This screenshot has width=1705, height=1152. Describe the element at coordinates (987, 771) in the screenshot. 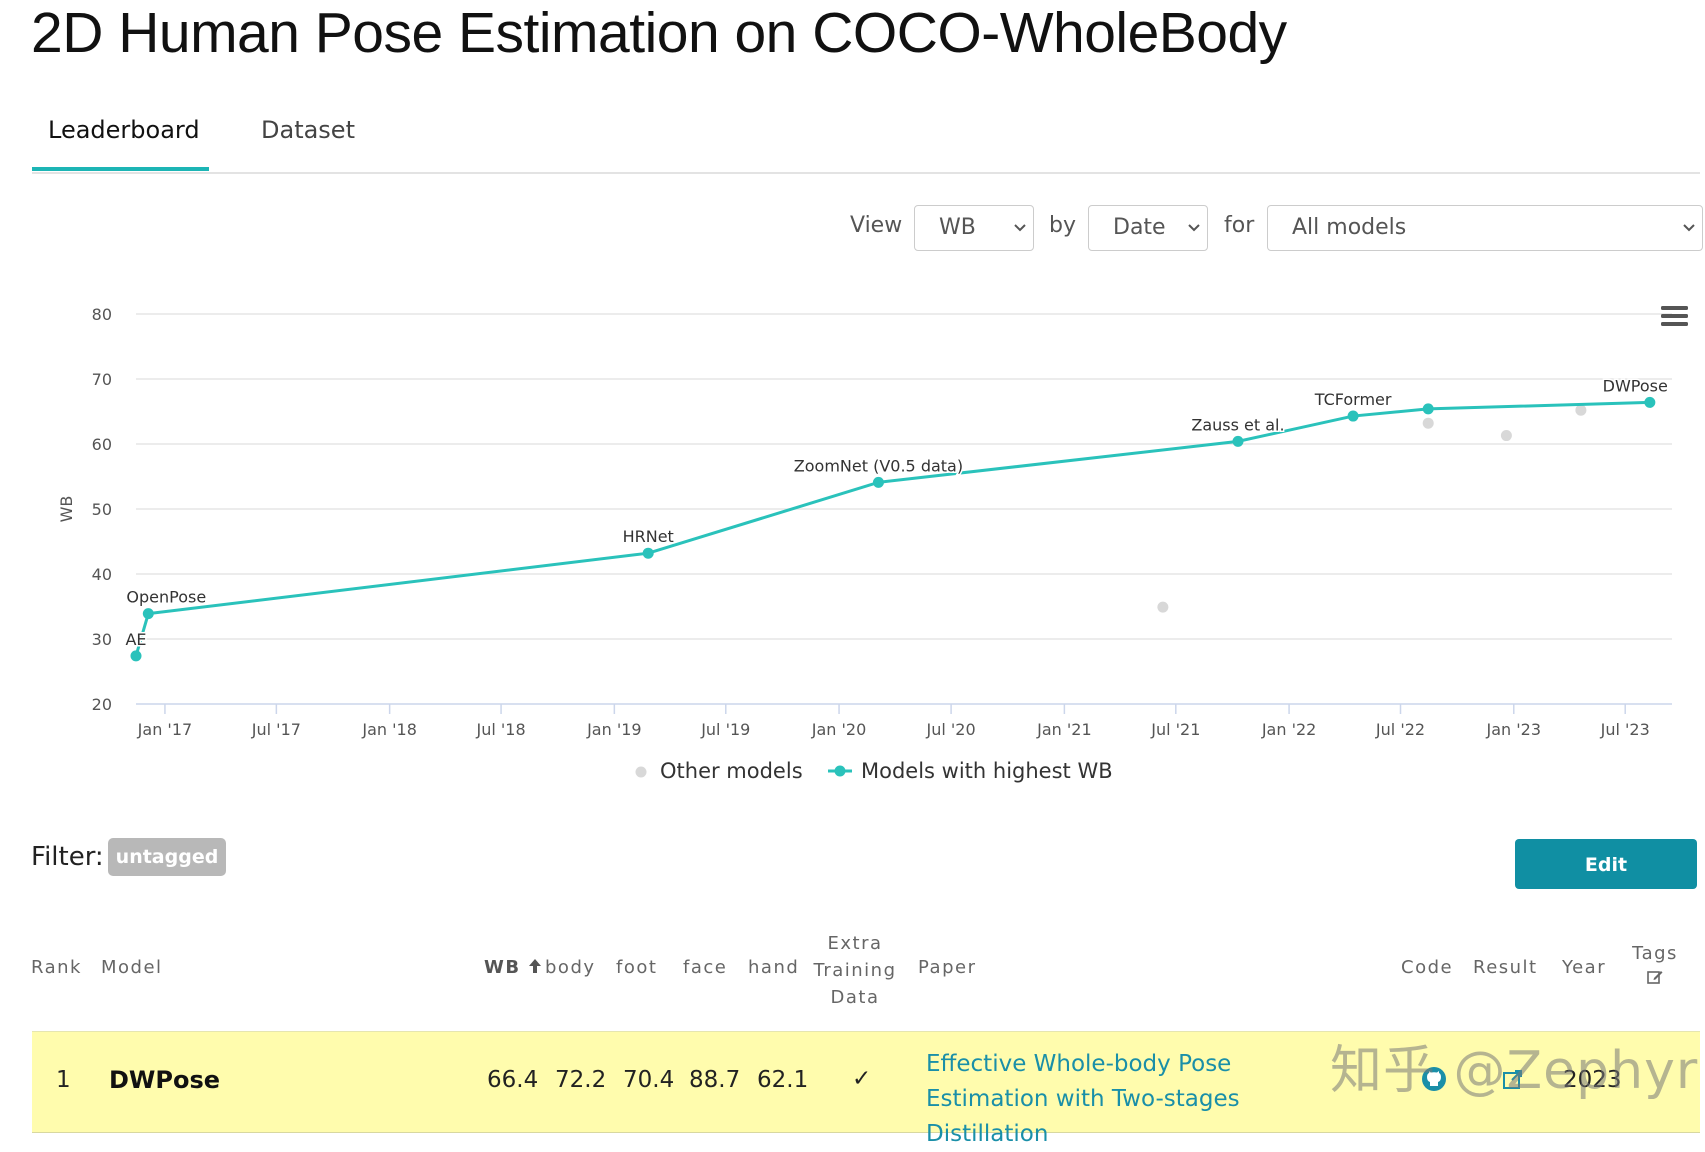

I see `legend-best-label: Models with highest WB` at that location.